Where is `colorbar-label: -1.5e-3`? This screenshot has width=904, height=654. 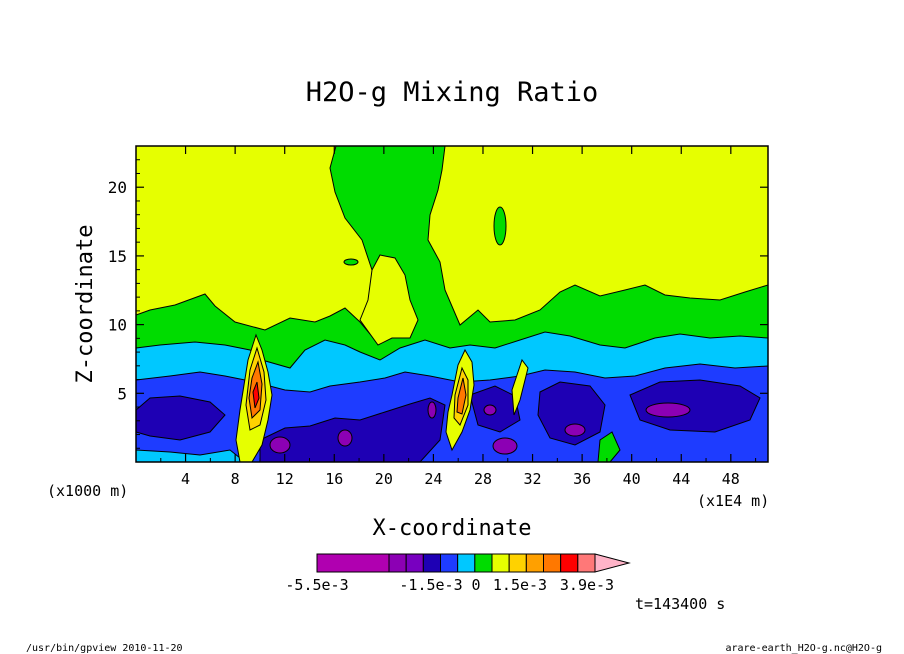 colorbar-label: -1.5e-3 is located at coordinates (430, 585).